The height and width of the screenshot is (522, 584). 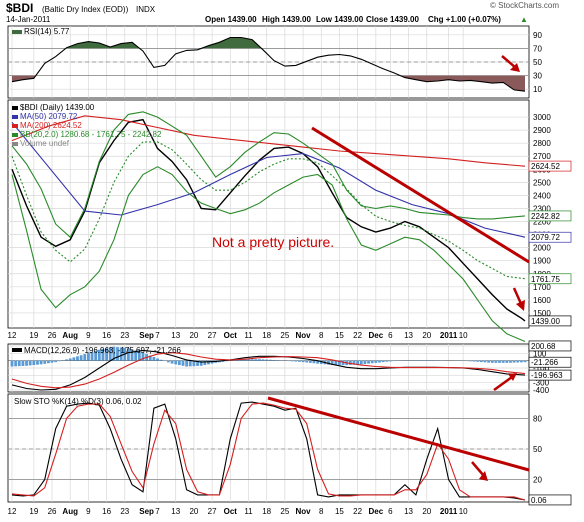 I want to click on legend-swatch-bb, so click(x=15, y=135).